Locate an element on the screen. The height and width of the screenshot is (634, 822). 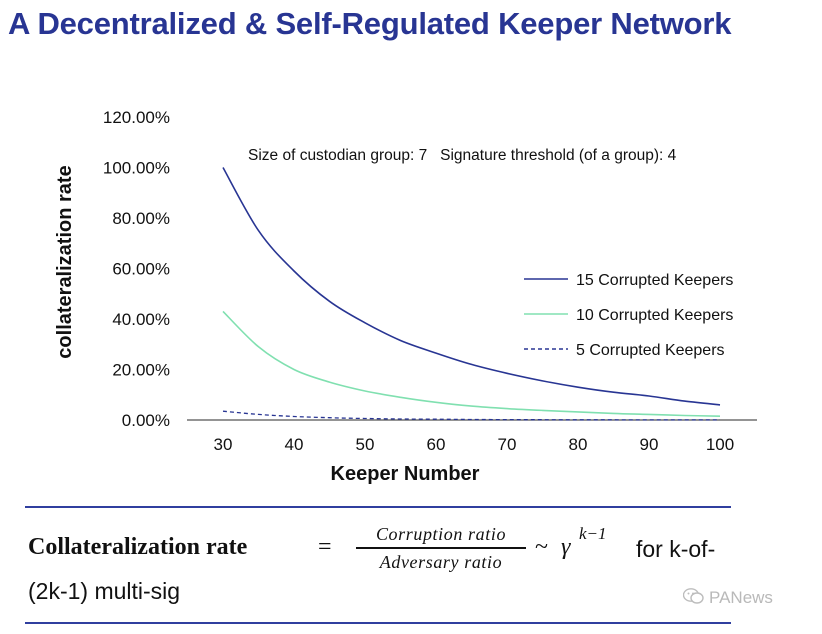
y-tick-label: 60.00% is located at coordinates (141, 269).